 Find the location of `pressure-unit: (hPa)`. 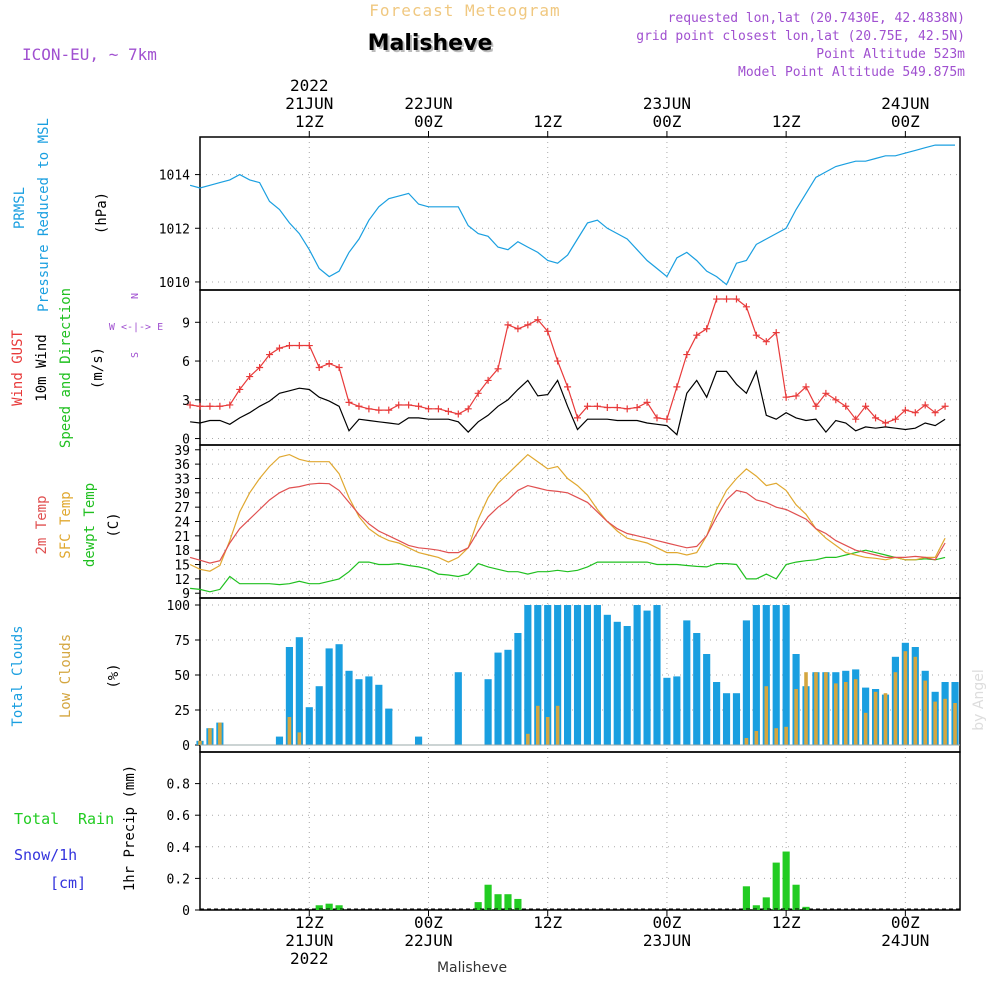

pressure-unit: (hPa) is located at coordinates (102, 213).